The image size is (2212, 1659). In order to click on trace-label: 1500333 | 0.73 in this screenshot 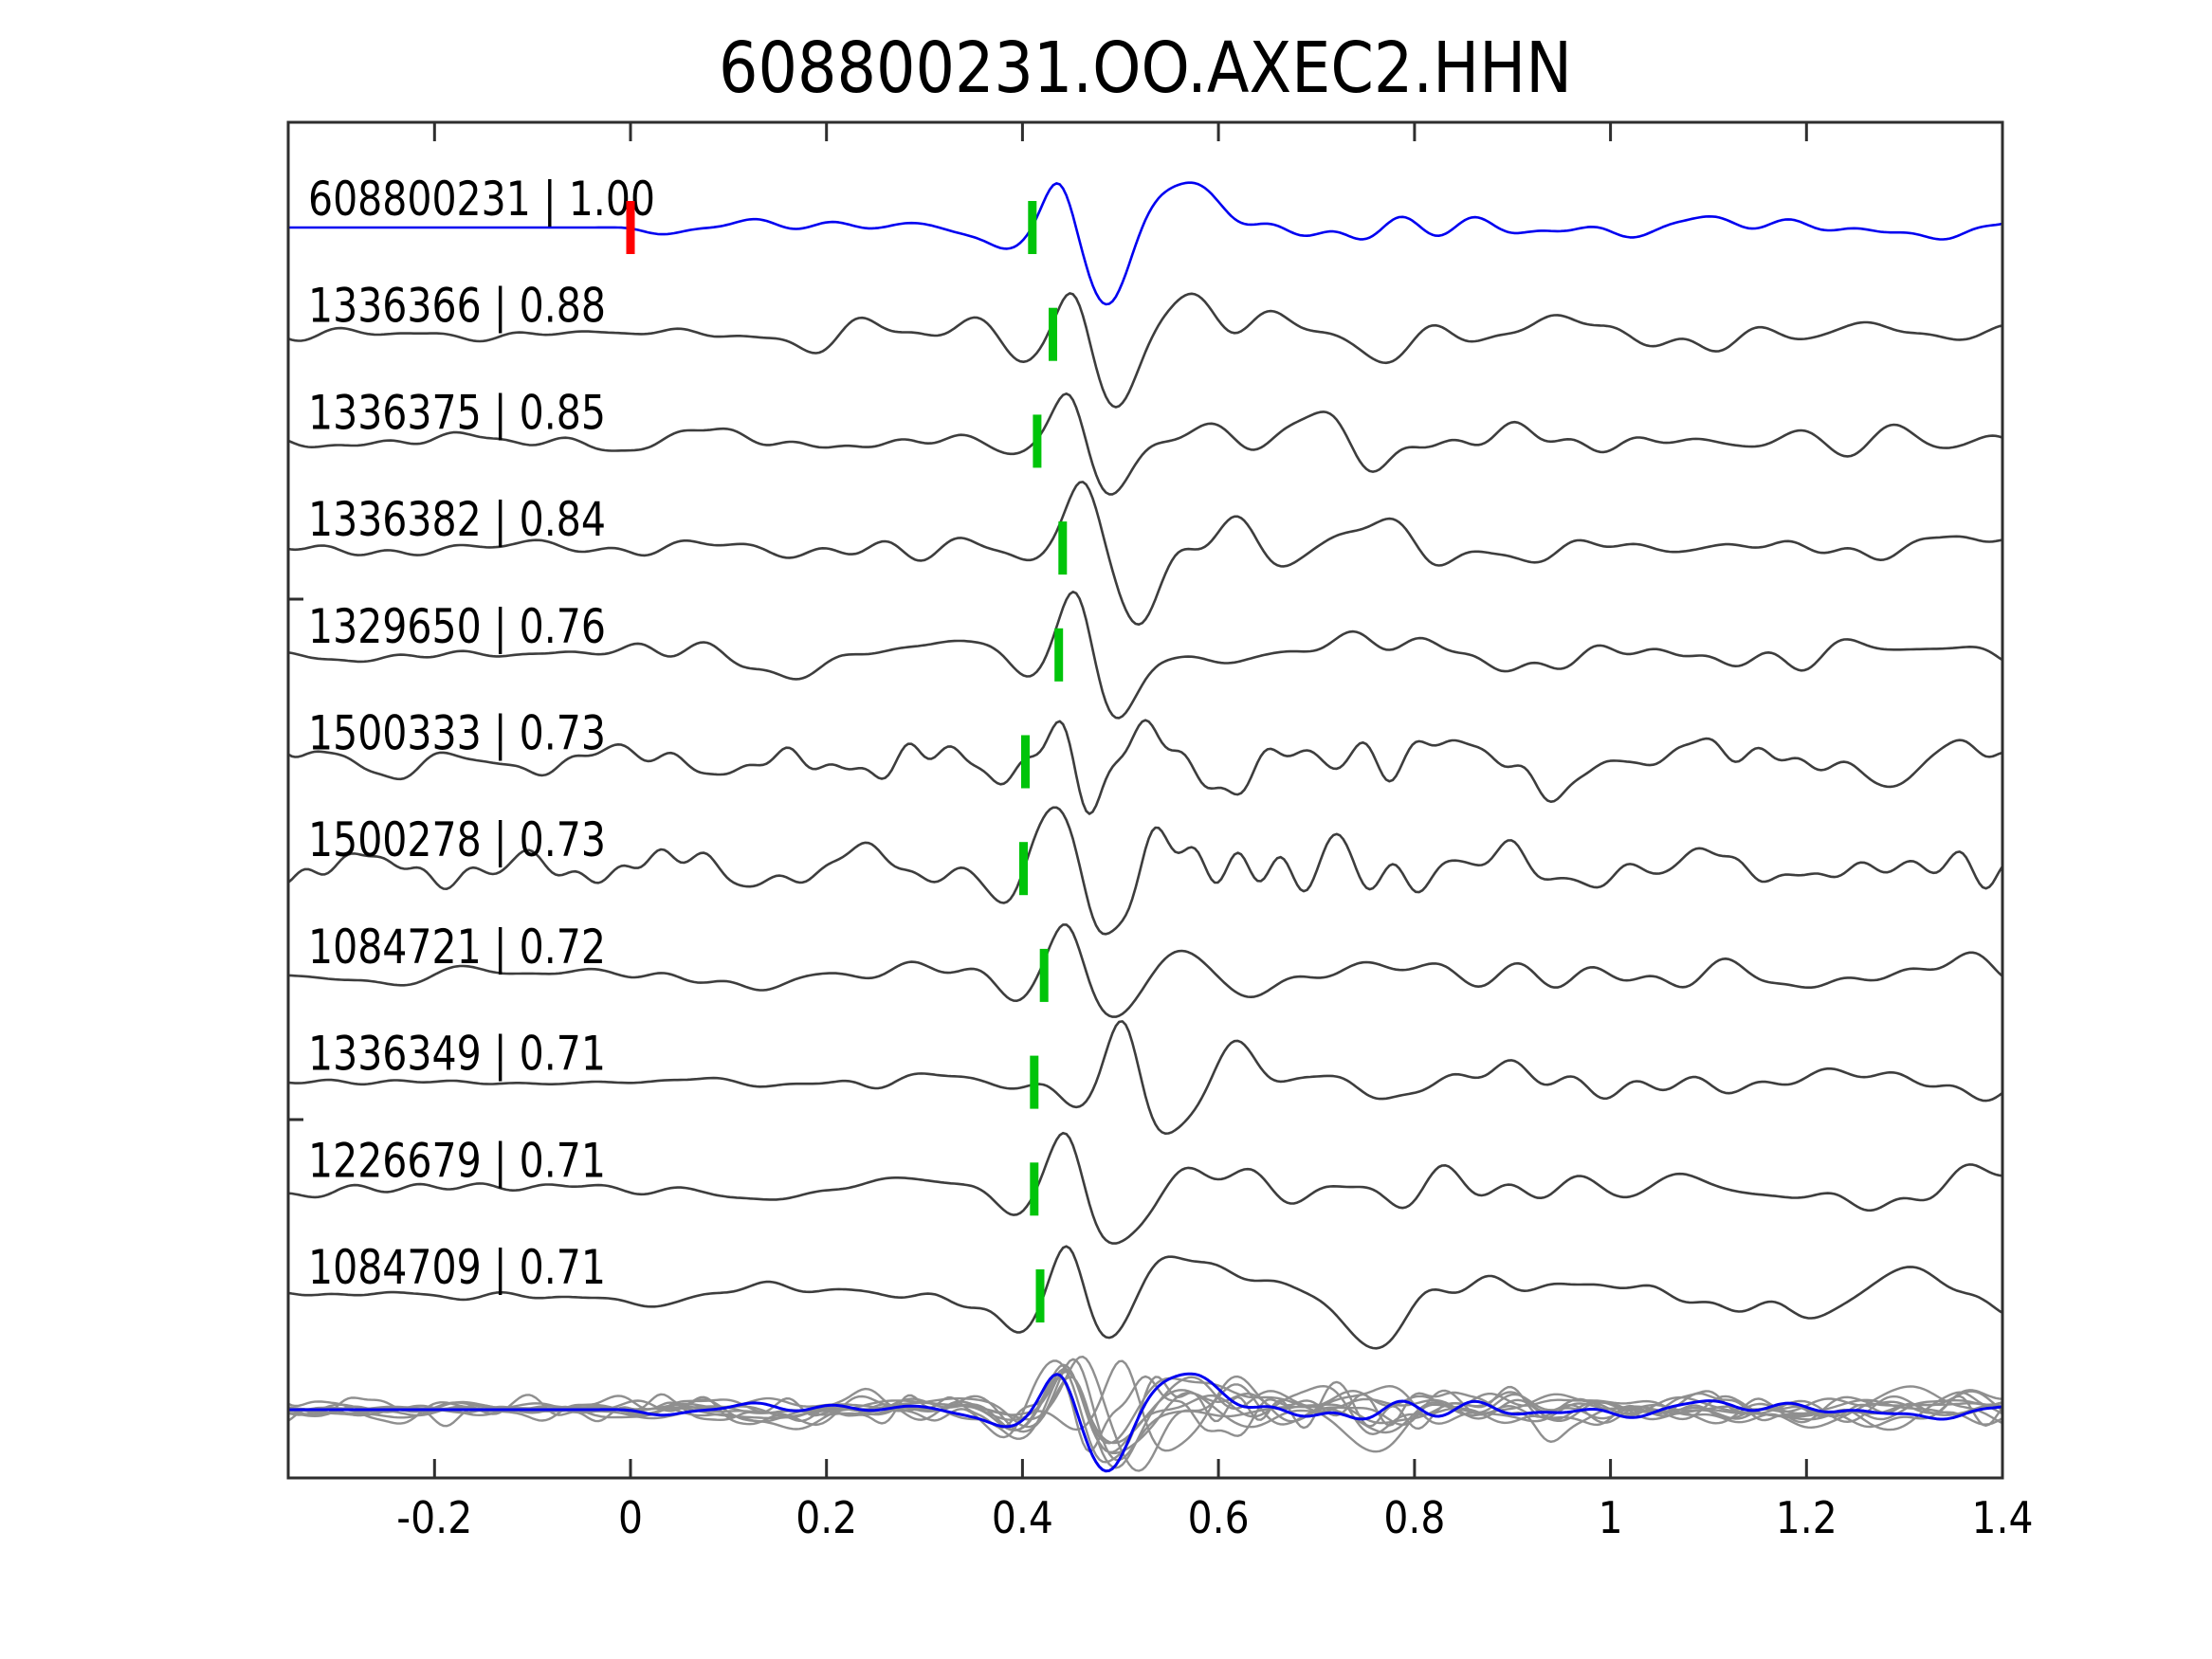, I will do `click(457, 733)`.